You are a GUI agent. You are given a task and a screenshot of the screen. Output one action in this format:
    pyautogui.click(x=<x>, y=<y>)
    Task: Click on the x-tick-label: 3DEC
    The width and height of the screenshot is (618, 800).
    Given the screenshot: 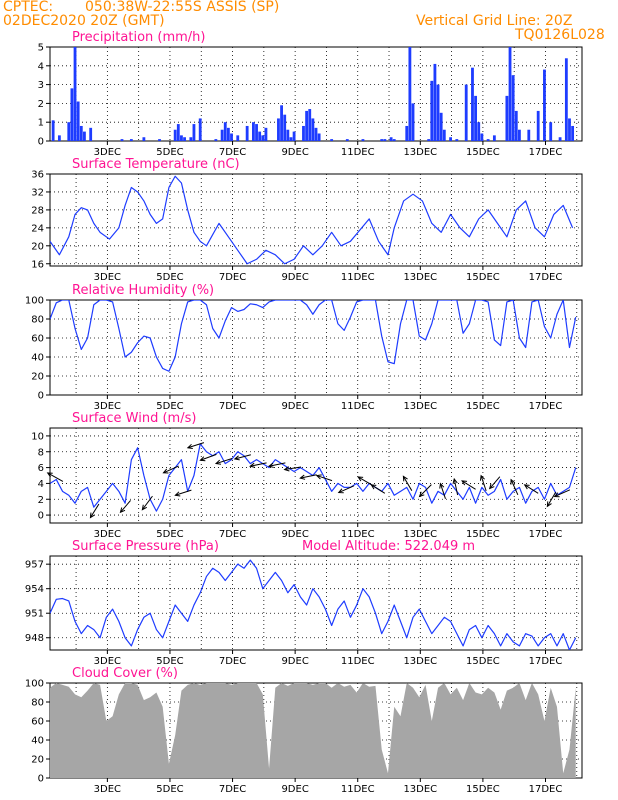 What is the action you would take?
    pyautogui.click(x=107, y=661)
    